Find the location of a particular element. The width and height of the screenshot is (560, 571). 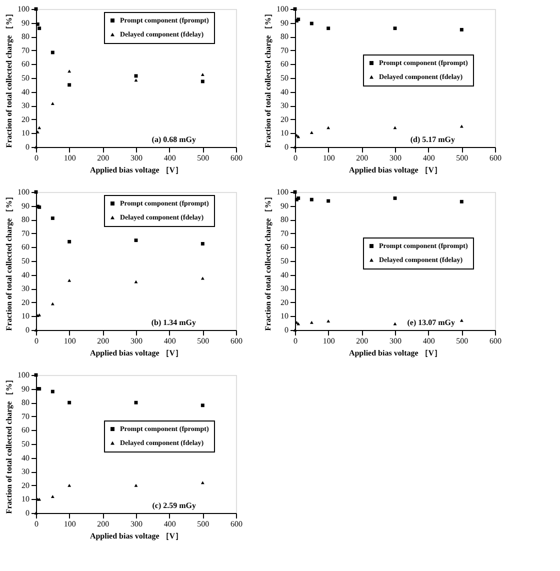

annotation: (a) 0.68 mGy is located at coordinates (174, 139).